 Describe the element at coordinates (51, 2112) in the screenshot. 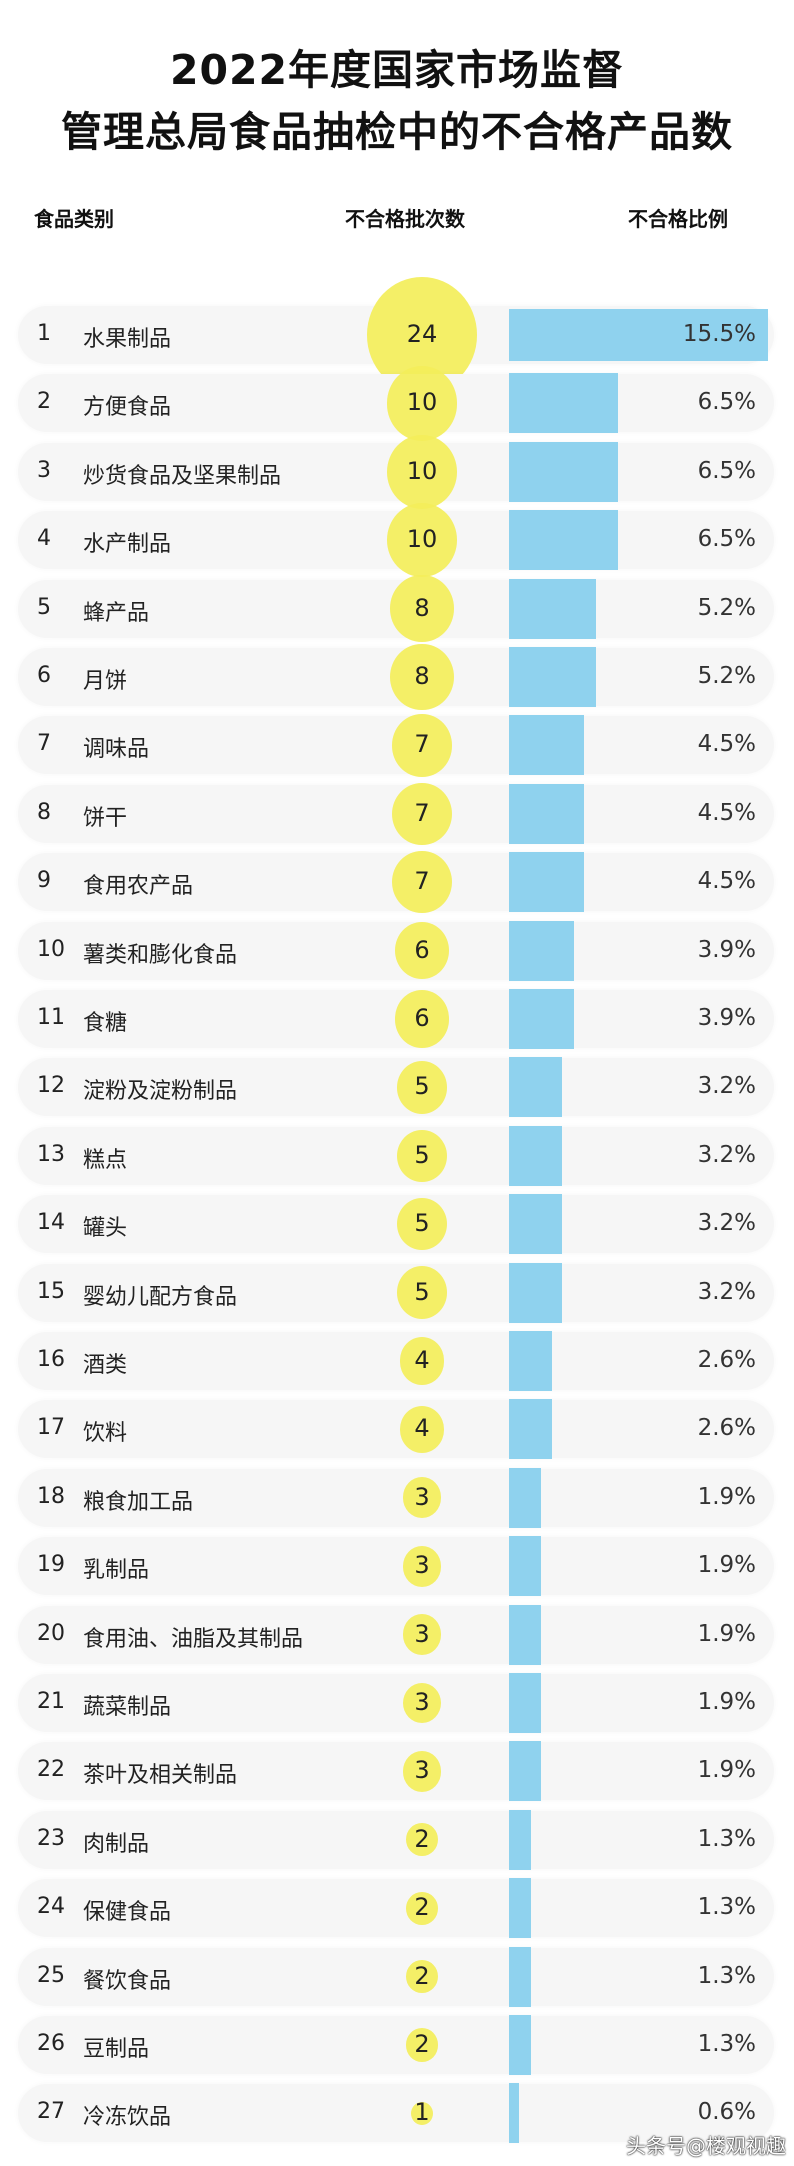

I see `row-rank: 27` at that location.